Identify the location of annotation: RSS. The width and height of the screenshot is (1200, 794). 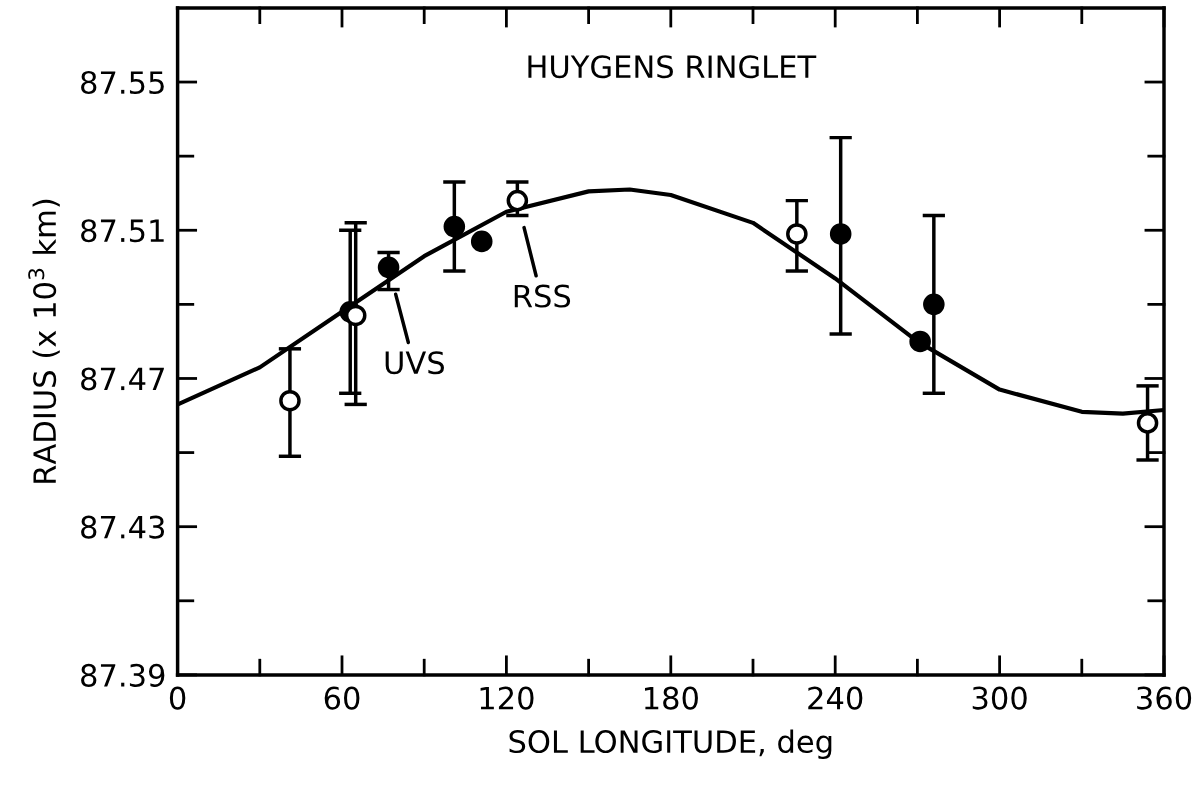
(542, 296).